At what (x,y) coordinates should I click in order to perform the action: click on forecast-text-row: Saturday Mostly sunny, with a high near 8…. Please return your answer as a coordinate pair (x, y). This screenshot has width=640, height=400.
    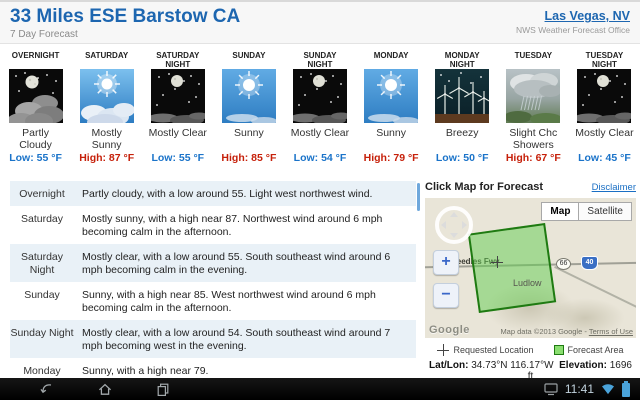
    Looking at the image, I should click on (213, 225).